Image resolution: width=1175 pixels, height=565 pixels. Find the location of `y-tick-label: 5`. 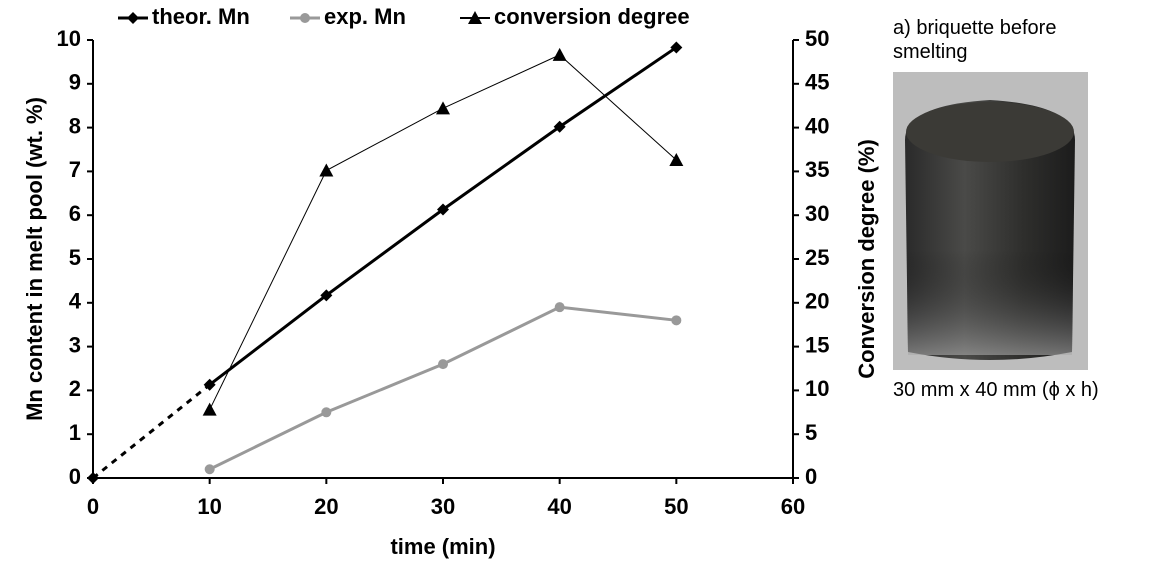

y-tick-label: 5 is located at coordinates (75, 257).